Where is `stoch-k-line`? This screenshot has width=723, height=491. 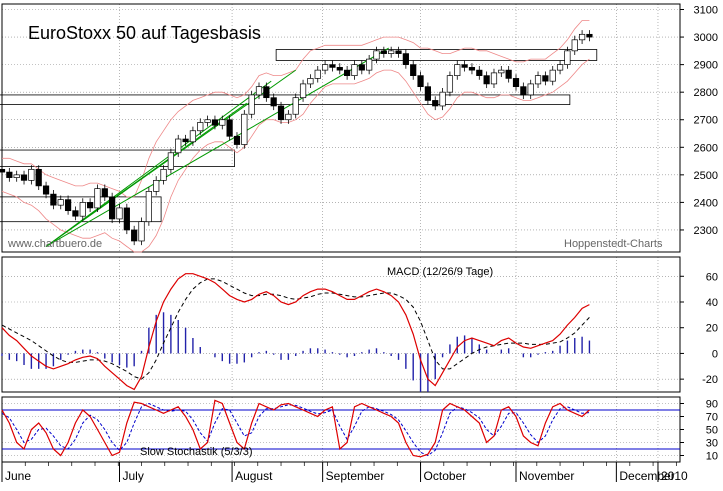
stoch-k-line is located at coordinates (295, 428).